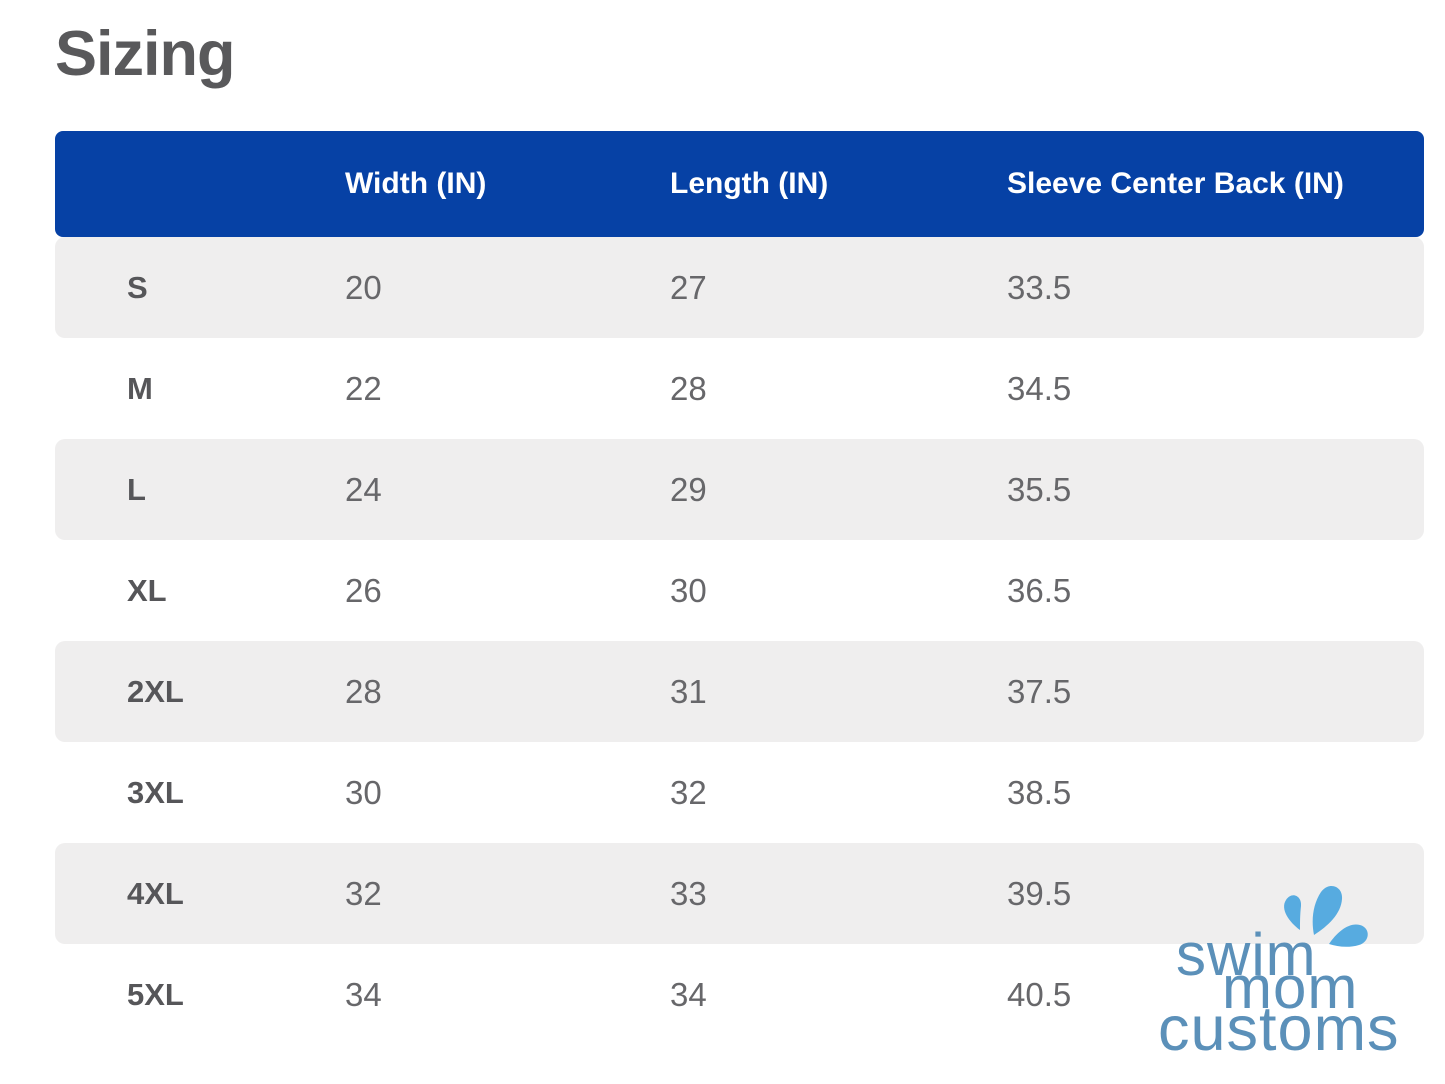  I want to click on header-length-column: Length (IN), so click(749, 183).